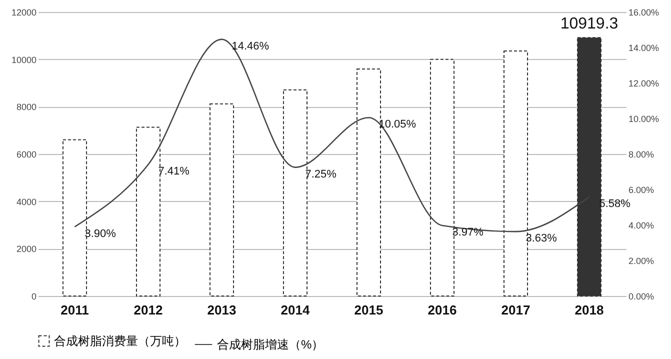 The image size is (671, 359). I want to click on y-tick-label: 8000, so click(26, 107).